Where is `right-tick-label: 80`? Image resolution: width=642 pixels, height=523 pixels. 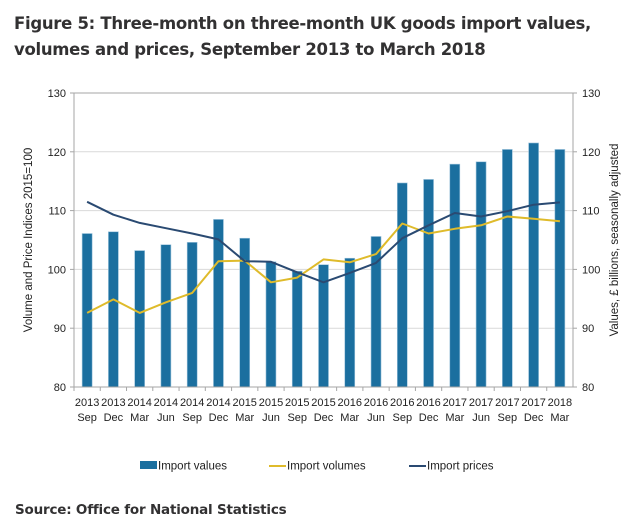 right-tick-label: 80 is located at coordinates (588, 388).